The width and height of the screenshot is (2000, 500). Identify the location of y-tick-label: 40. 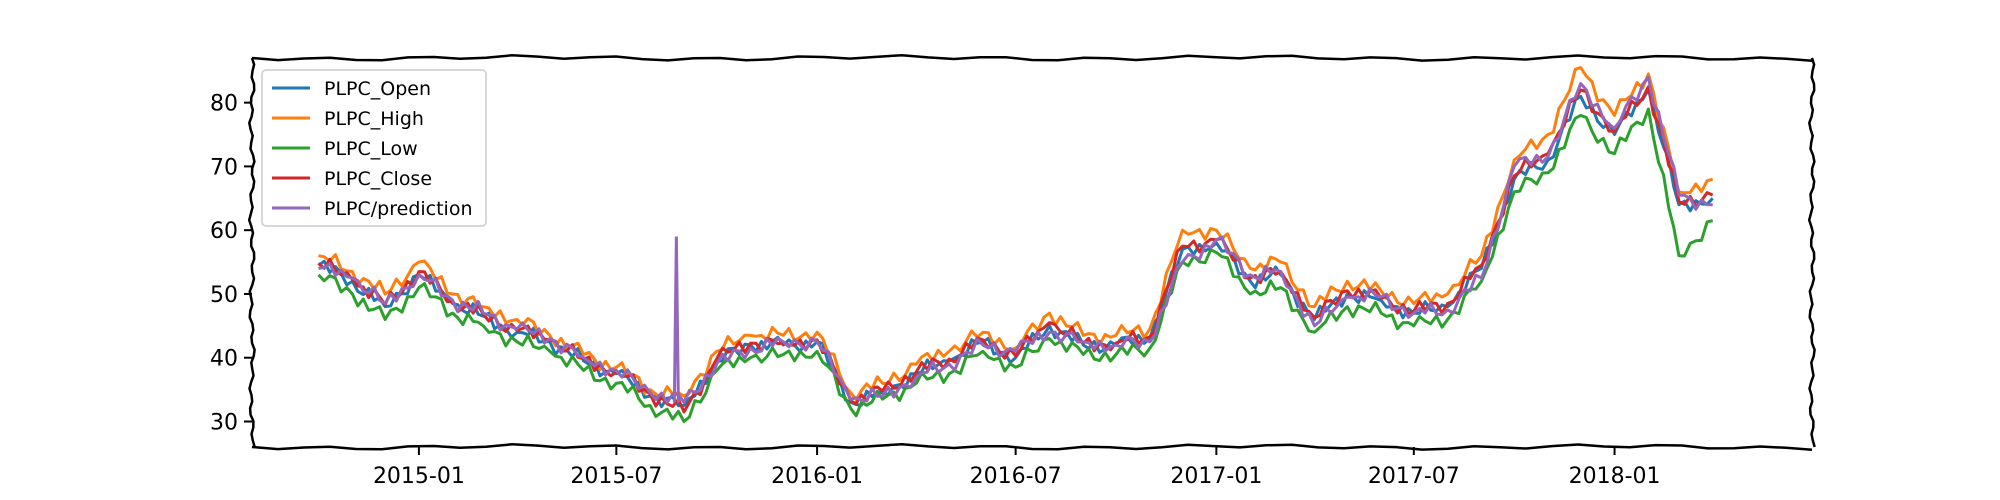
(224, 359).